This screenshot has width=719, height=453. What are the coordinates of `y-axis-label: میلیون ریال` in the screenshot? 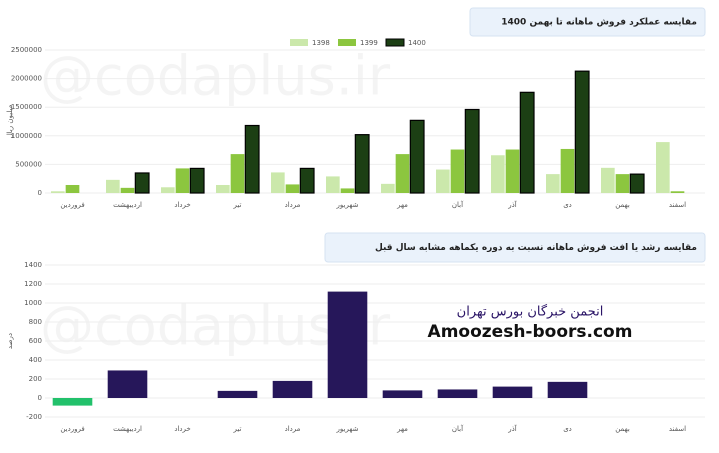 It's located at (10, 121).